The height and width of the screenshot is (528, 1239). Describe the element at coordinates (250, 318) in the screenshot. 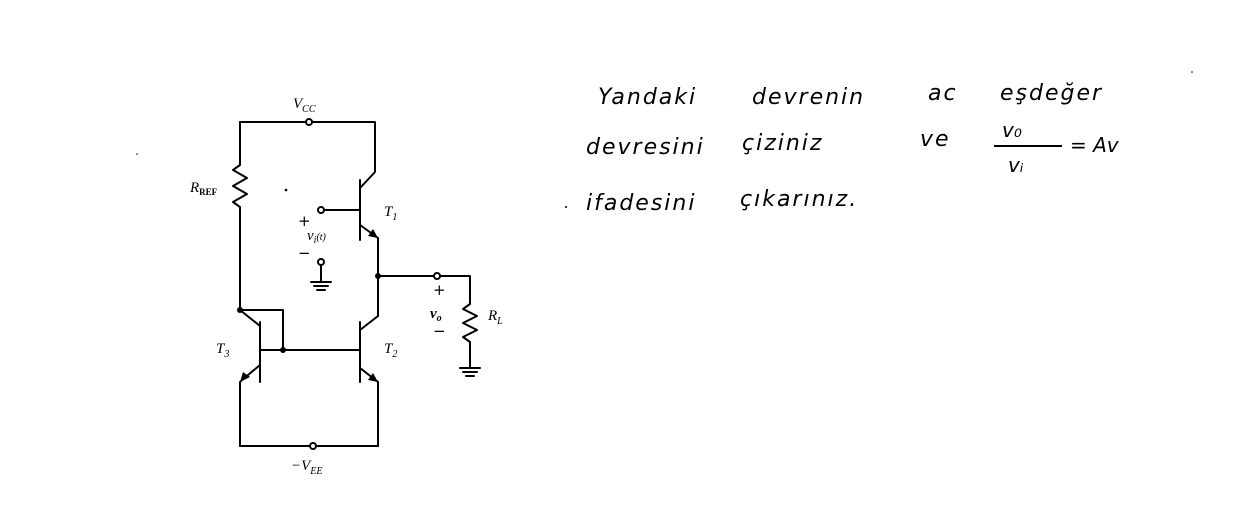

I see `t3-collector` at that location.